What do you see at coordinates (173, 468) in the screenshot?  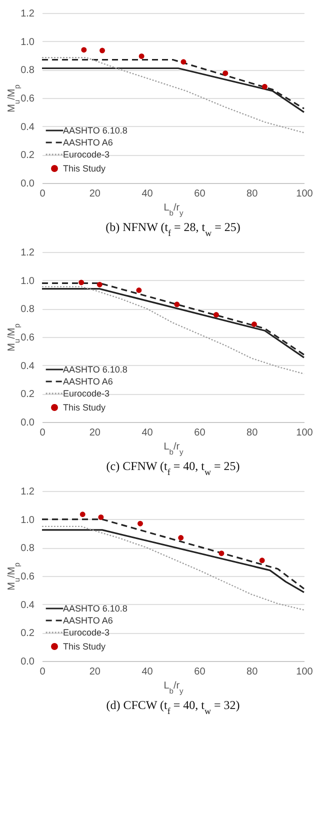 I see `text: (c) CFNW (t$_{f}$ = 40, t$_{w}$ = 25)` at bounding box center [173, 468].